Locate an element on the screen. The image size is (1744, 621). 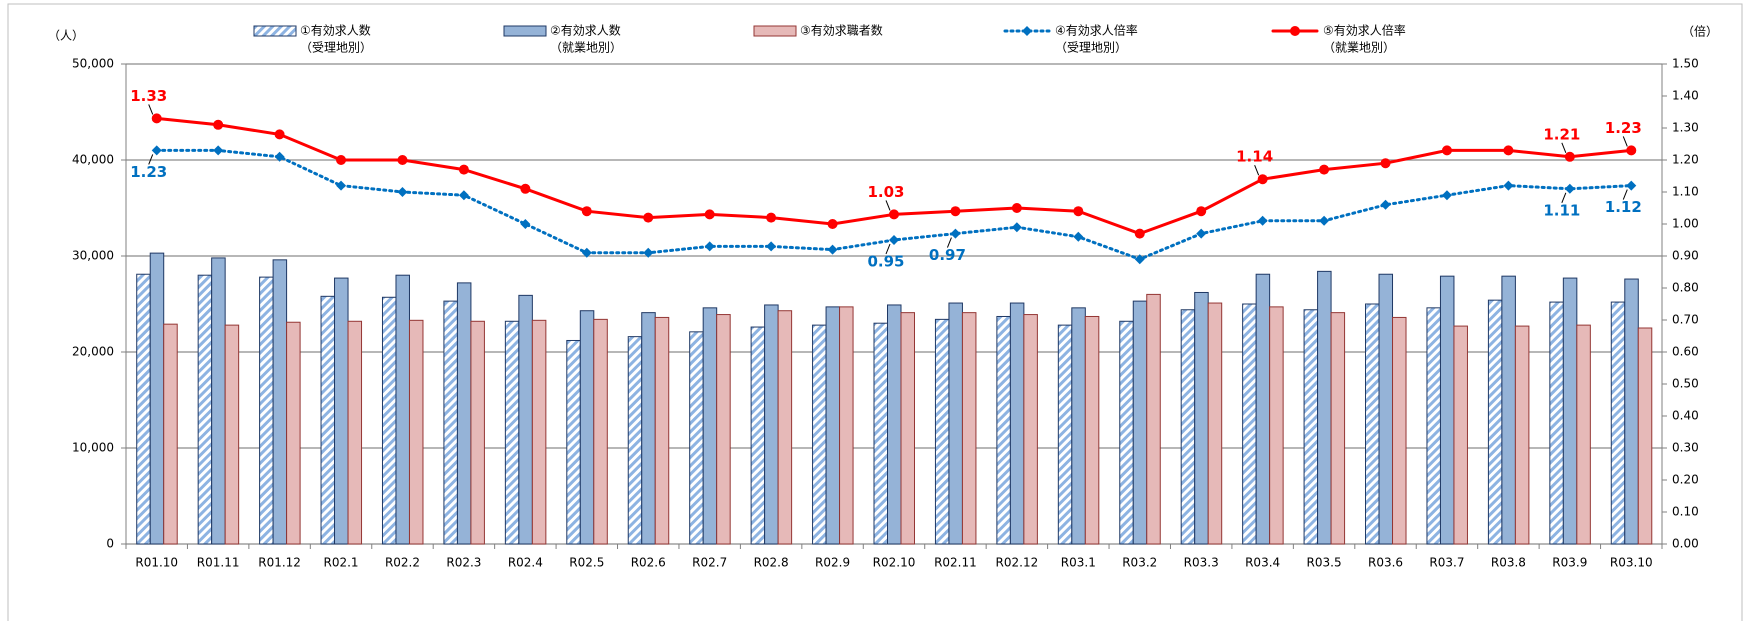
legend-sublabel: （受理地別） is located at coordinates (1091, 48).